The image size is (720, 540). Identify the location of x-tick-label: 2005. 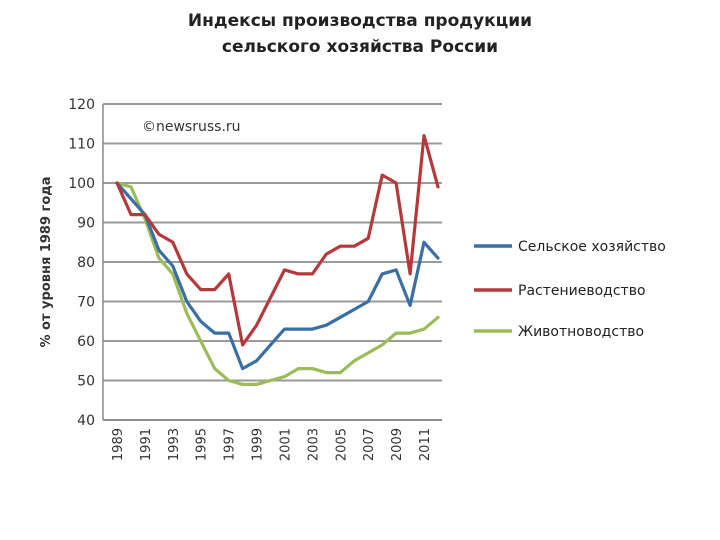
(341, 444).